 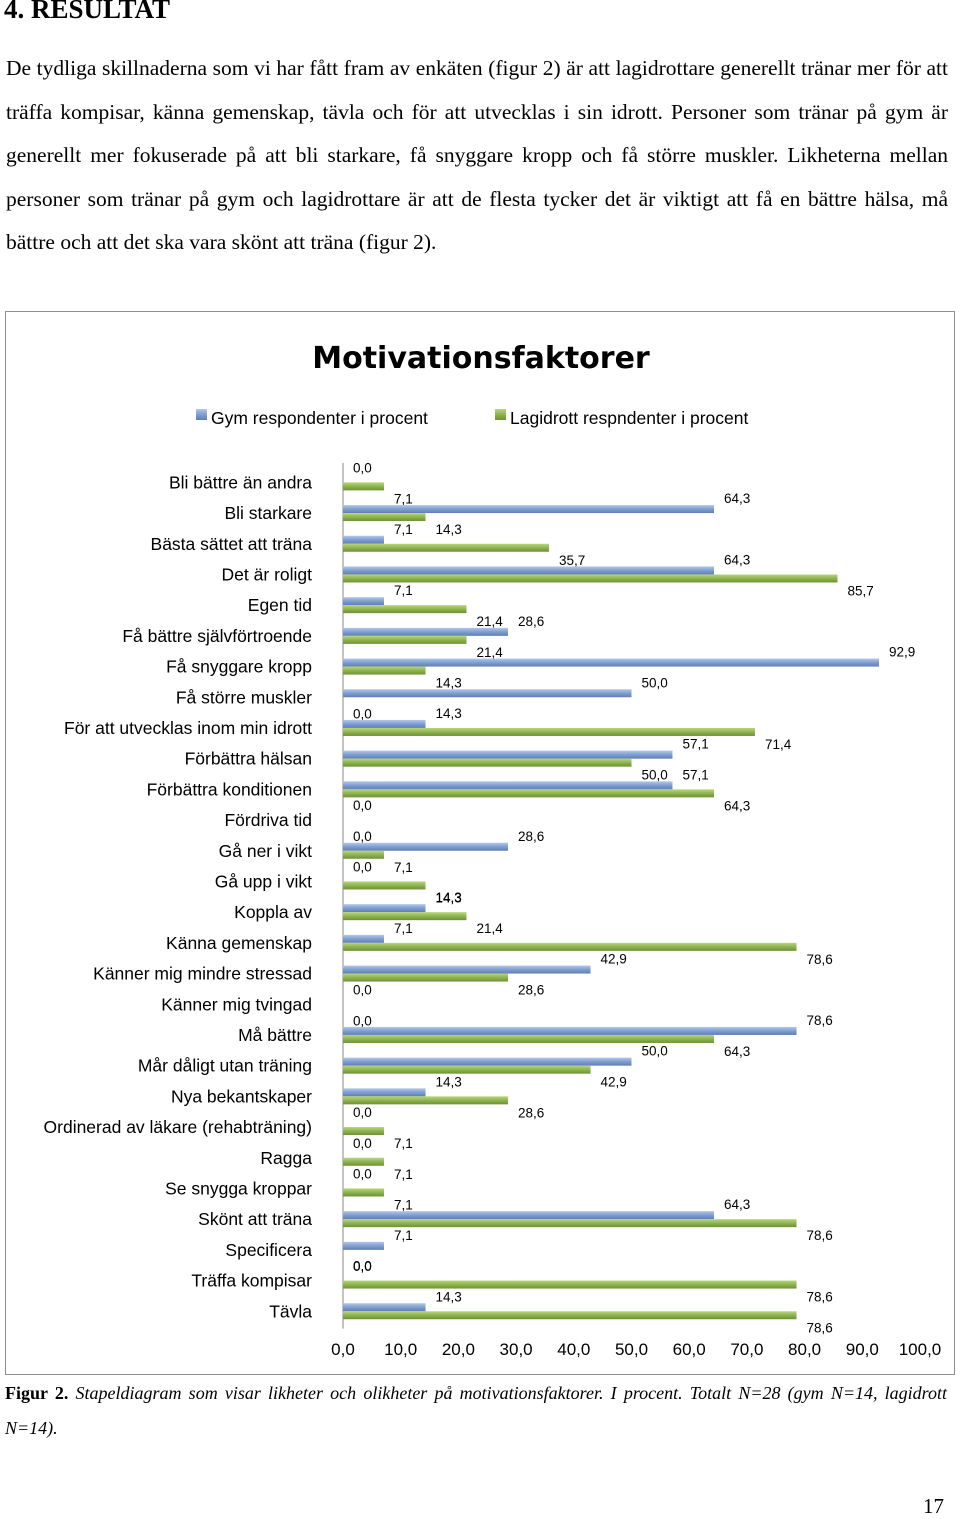 What do you see at coordinates (449, 1296) in the screenshot?
I see `gym-value-label-tävla: 14,3` at bounding box center [449, 1296].